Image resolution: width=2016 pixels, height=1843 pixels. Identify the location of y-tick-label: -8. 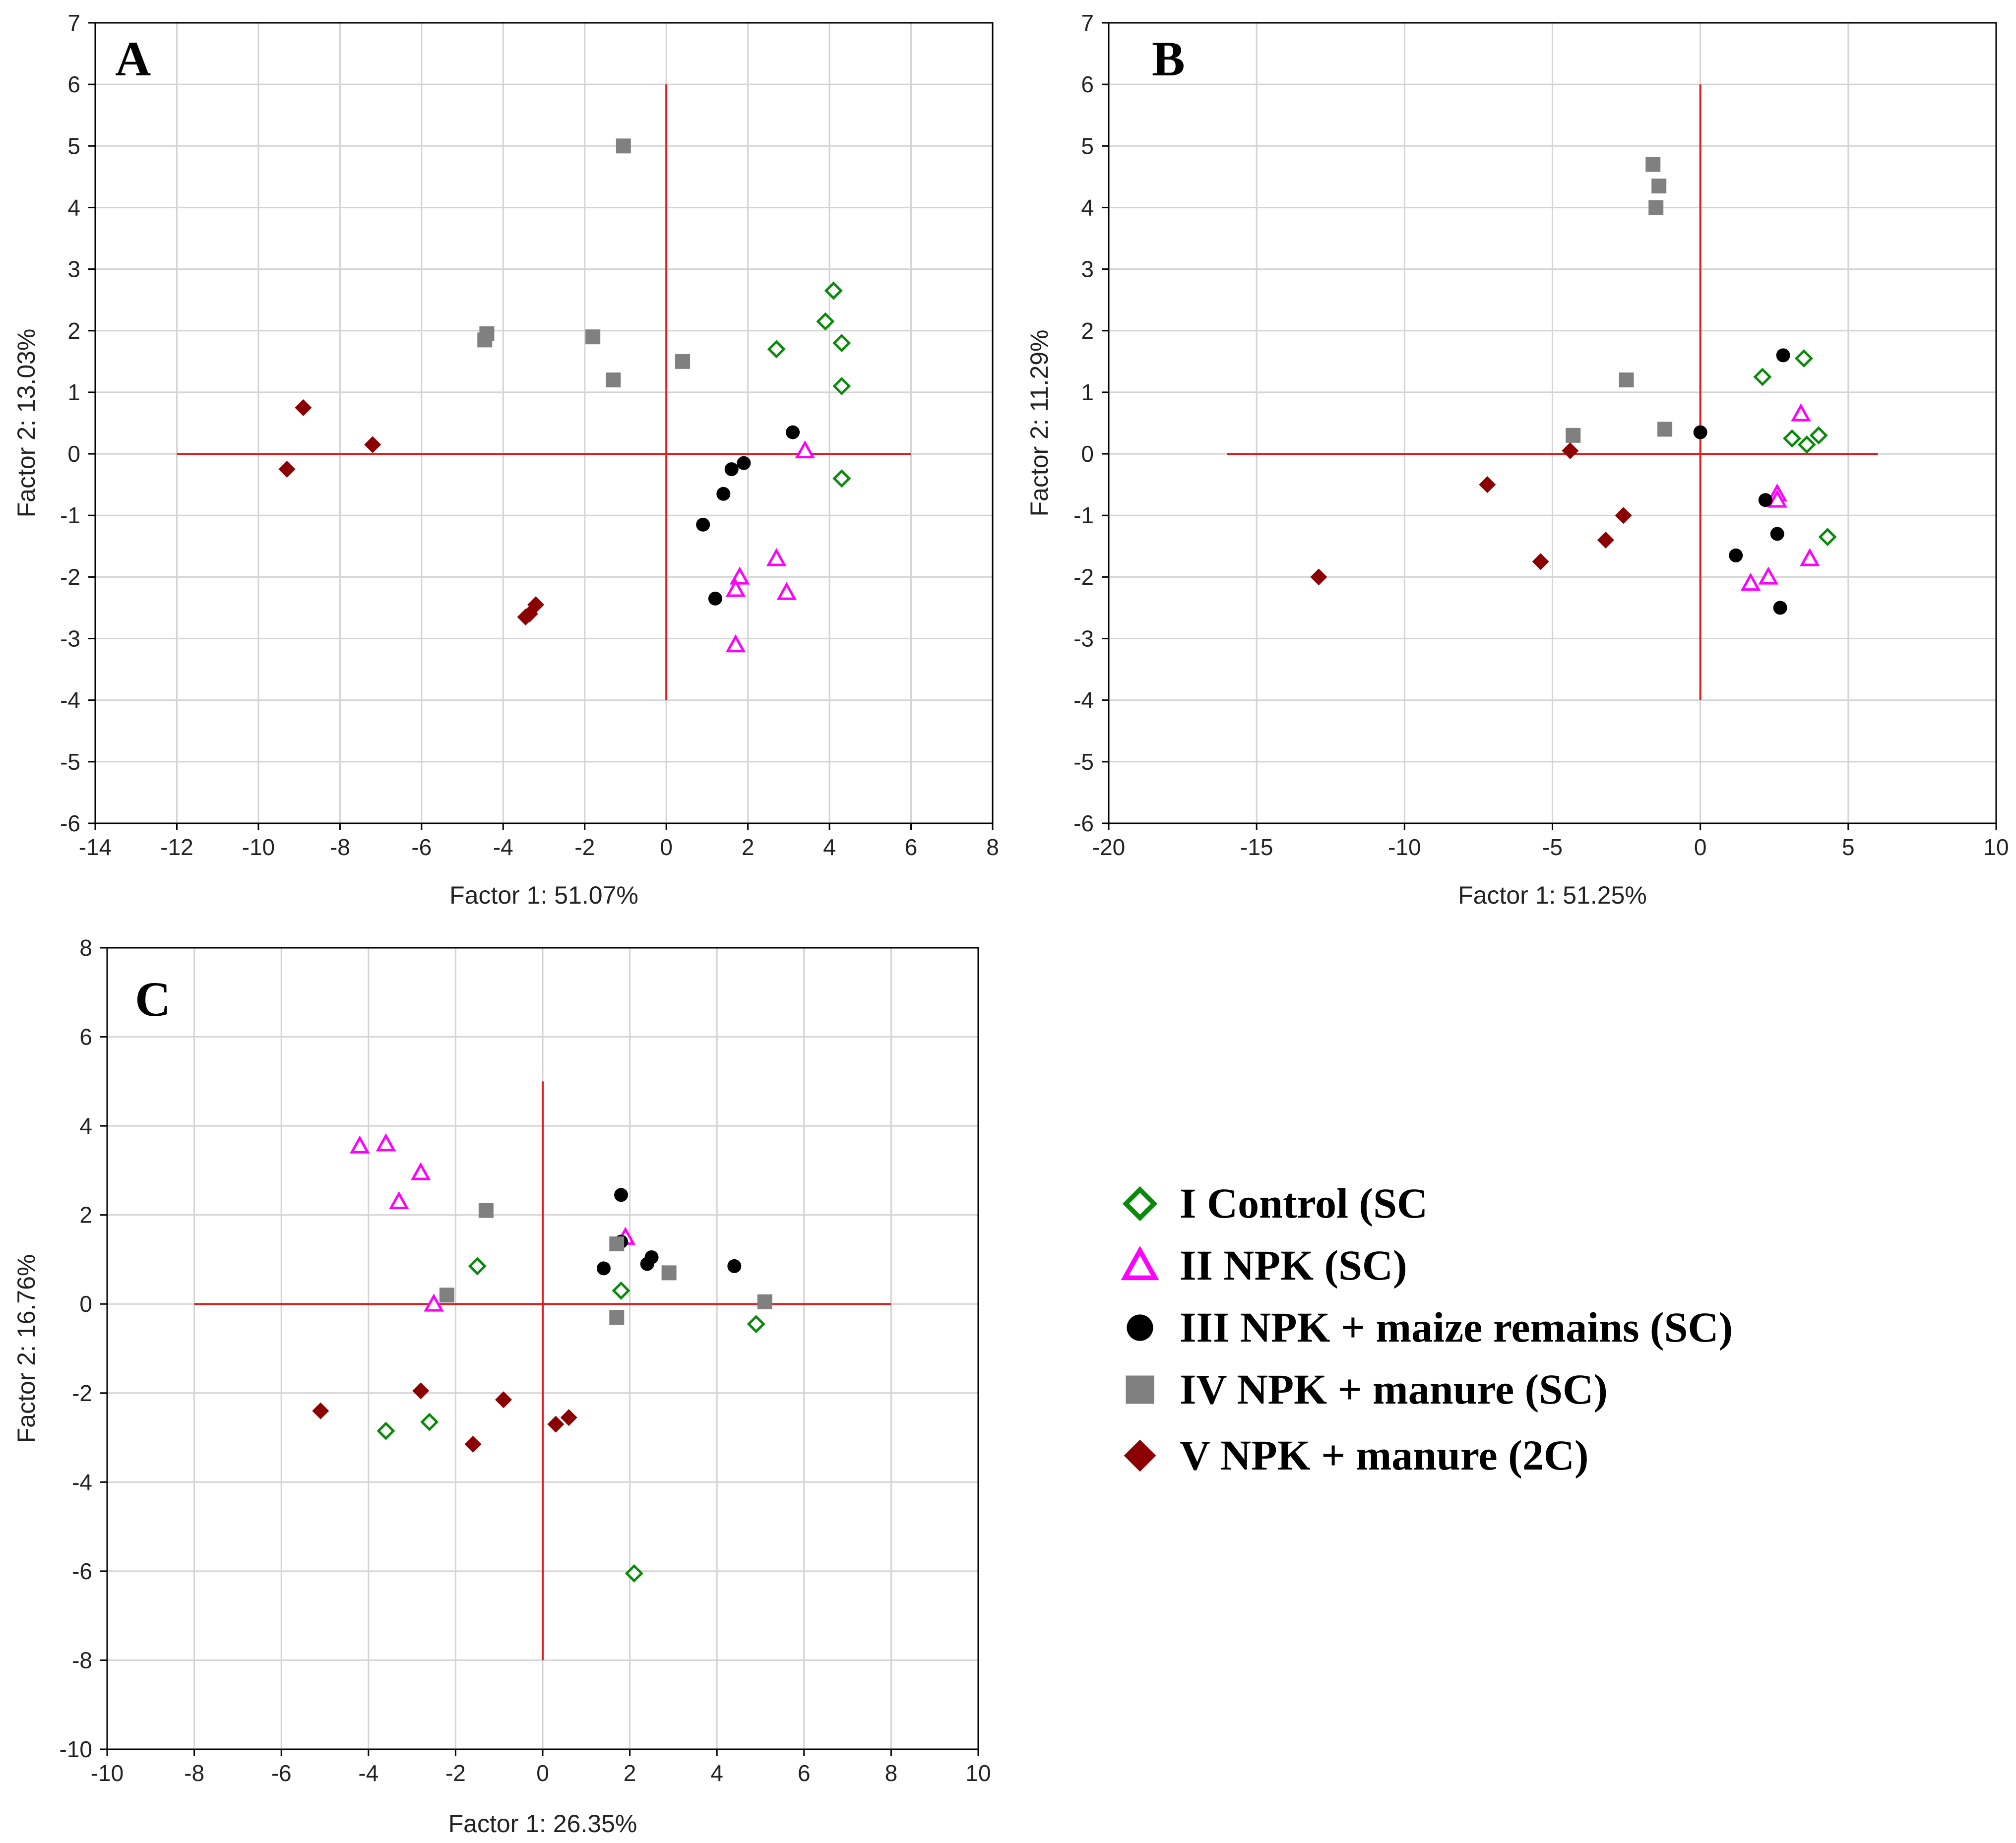
(82, 1660).